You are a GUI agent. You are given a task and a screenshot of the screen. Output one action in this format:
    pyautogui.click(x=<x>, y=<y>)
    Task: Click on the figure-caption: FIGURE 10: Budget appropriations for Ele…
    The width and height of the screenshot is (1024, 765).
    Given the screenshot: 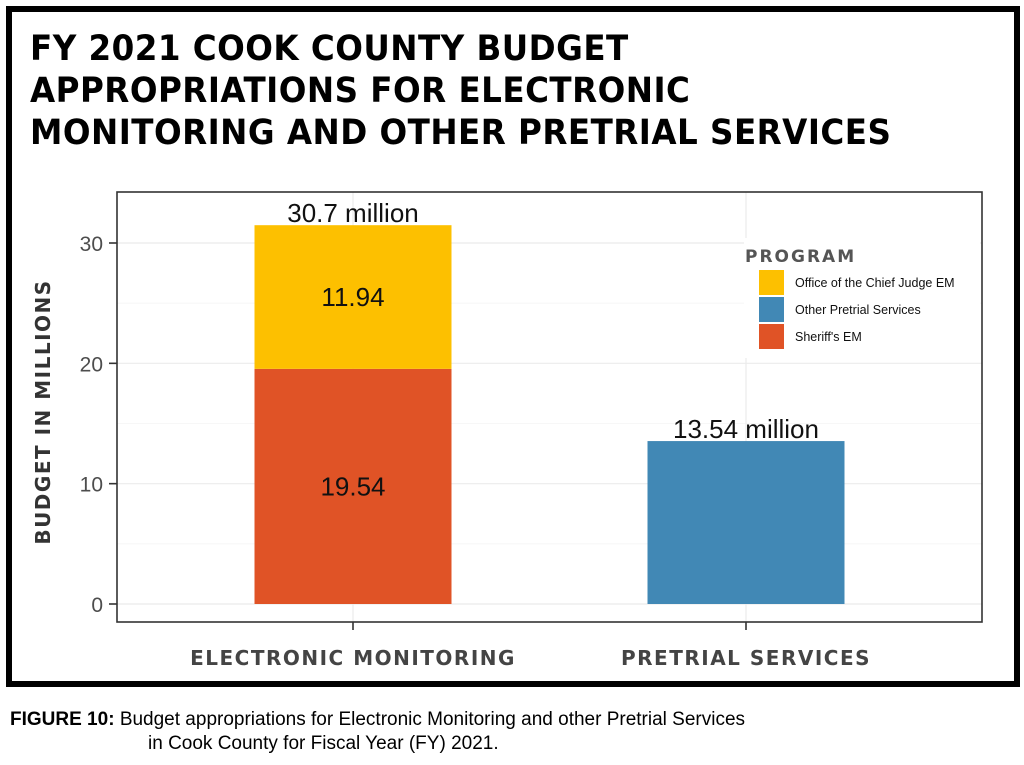 What is the action you would take?
    pyautogui.click(x=510, y=732)
    